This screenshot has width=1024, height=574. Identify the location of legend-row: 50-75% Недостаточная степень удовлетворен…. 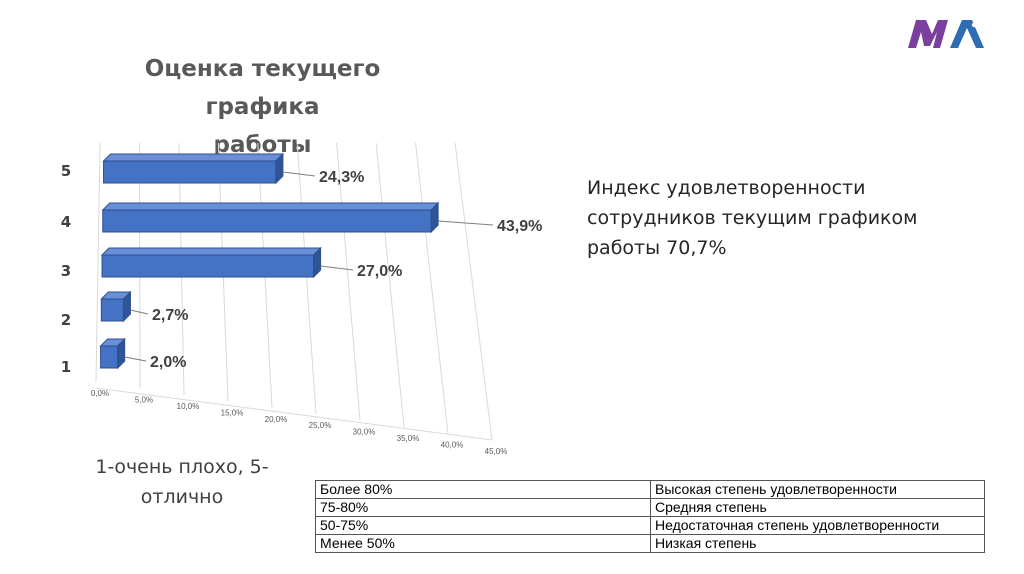
(650, 525).